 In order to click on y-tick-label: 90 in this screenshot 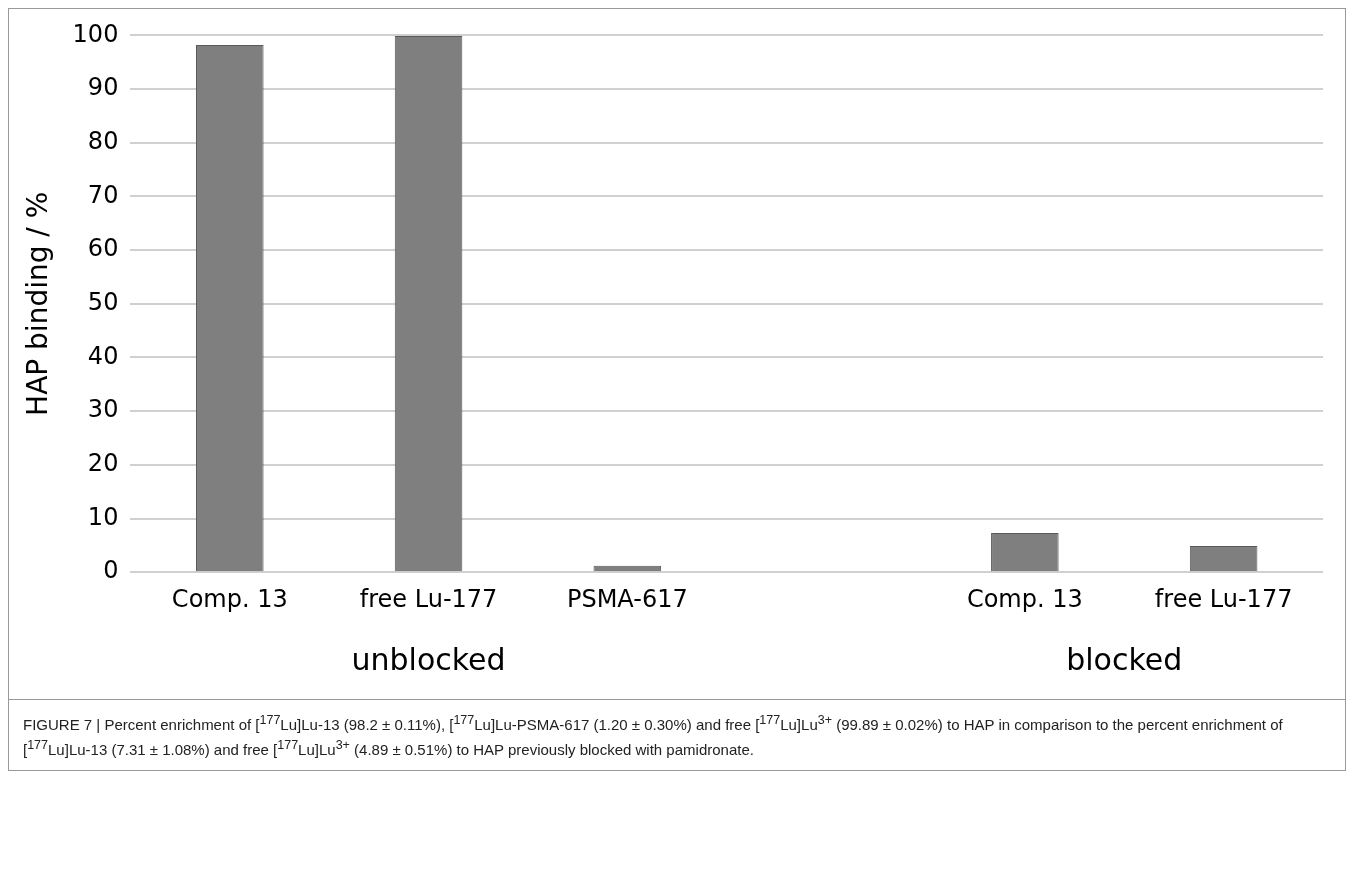, I will do `click(103, 87)`.